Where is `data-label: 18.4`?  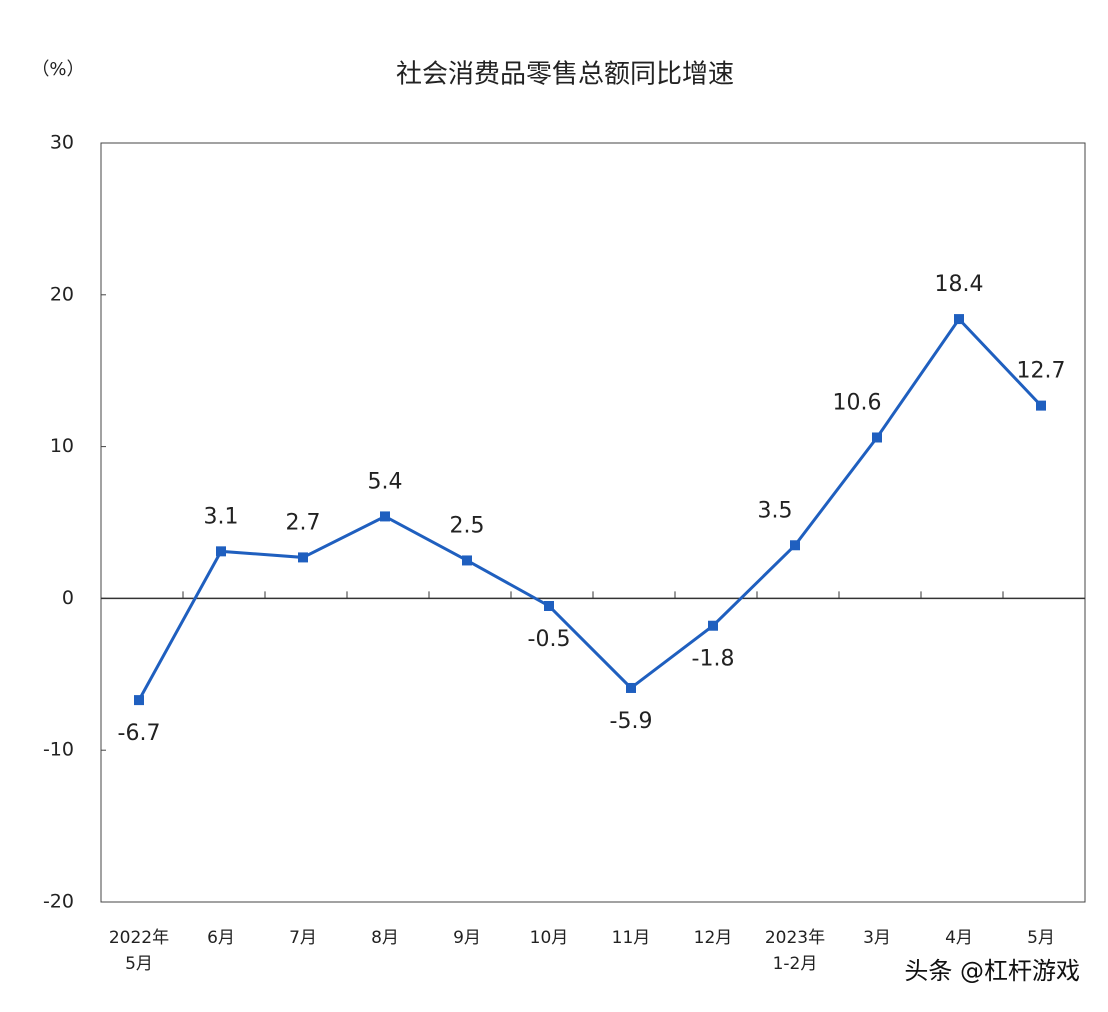
data-label: 18.4 is located at coordinates (959, 284).